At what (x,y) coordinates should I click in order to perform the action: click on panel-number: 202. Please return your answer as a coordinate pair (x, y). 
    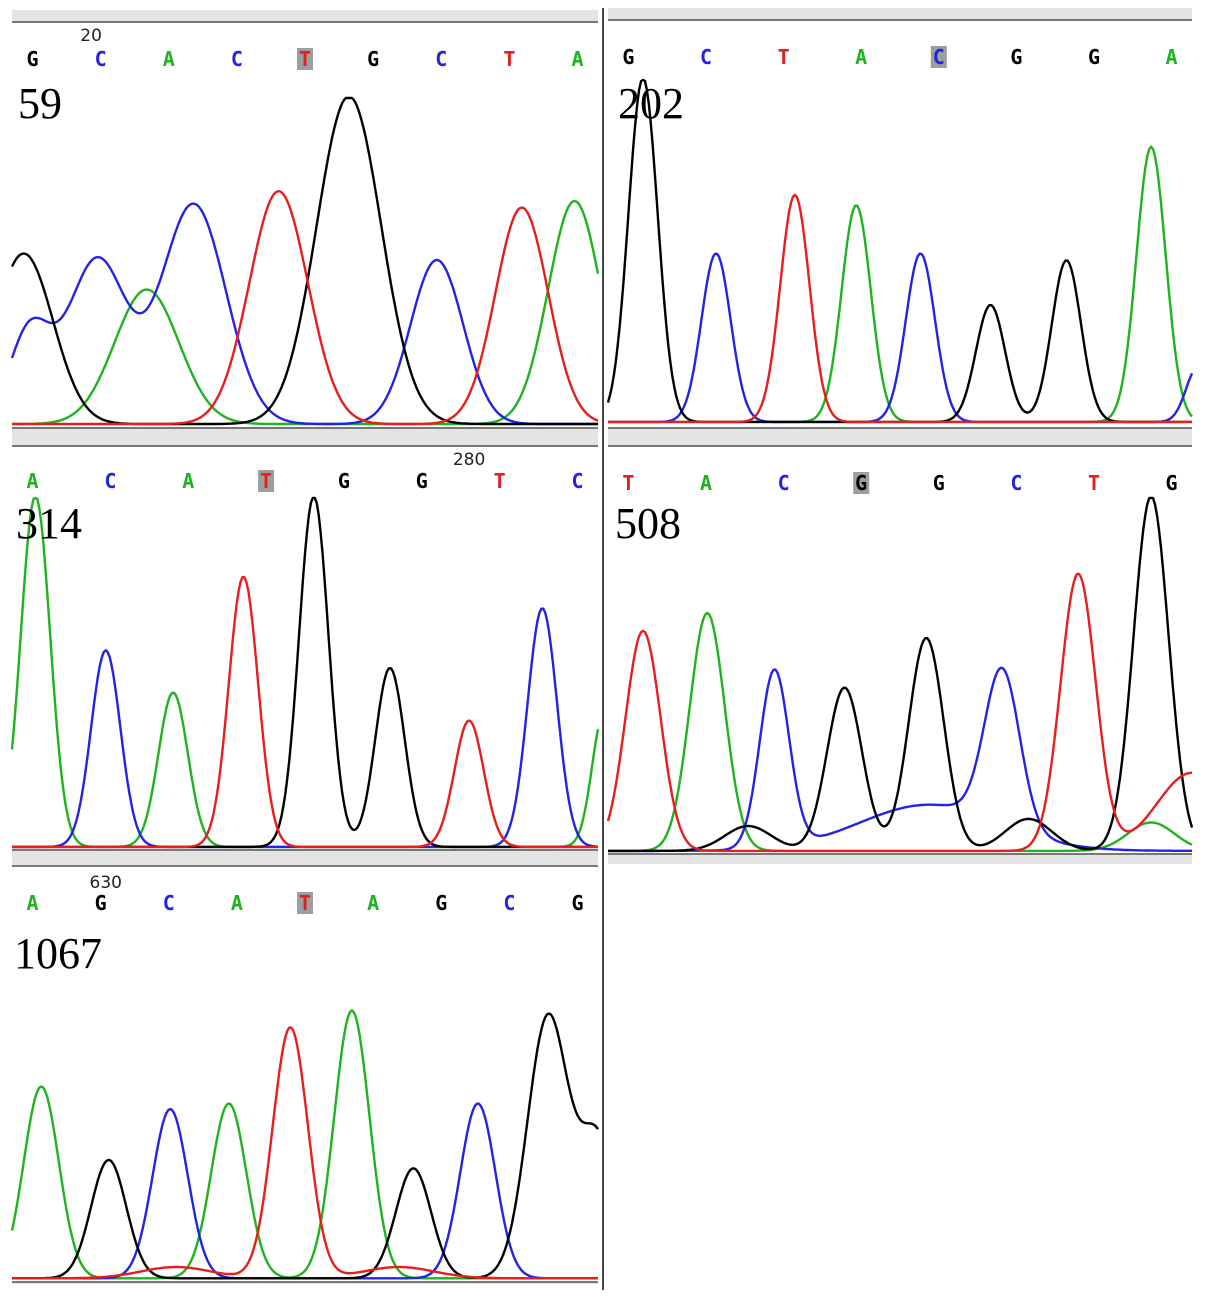
    Looking at the image, I should click on (651, 103).